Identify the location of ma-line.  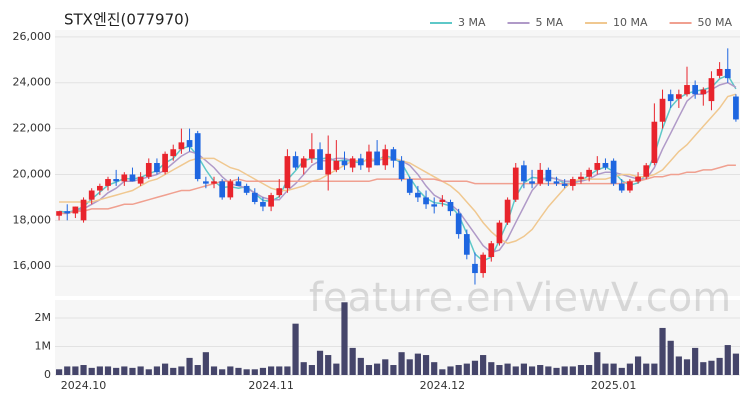
(397, 189).